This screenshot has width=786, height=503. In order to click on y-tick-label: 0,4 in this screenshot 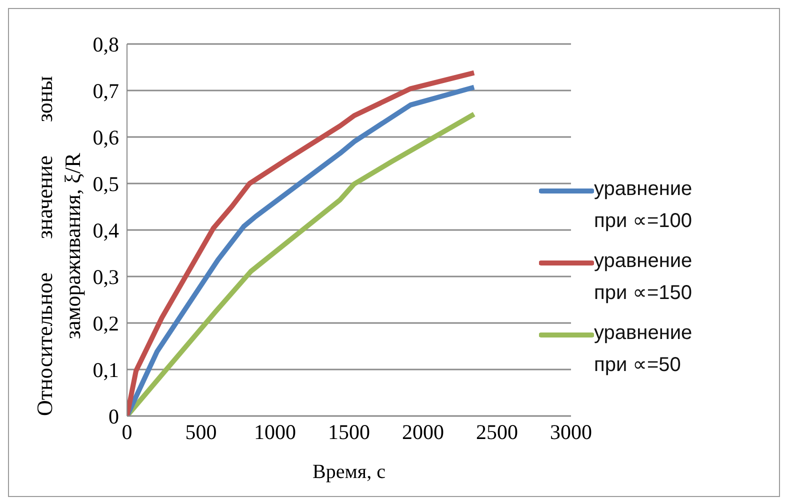, I will do `click(106, 230)`.